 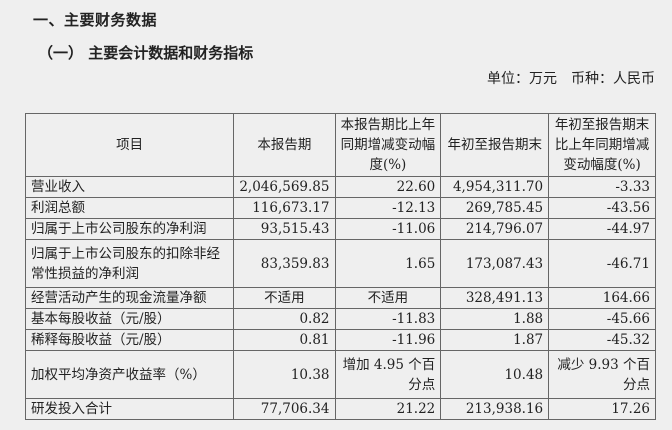 I want to click on cell-current-period: 不适用, so click(x=284, y=298).